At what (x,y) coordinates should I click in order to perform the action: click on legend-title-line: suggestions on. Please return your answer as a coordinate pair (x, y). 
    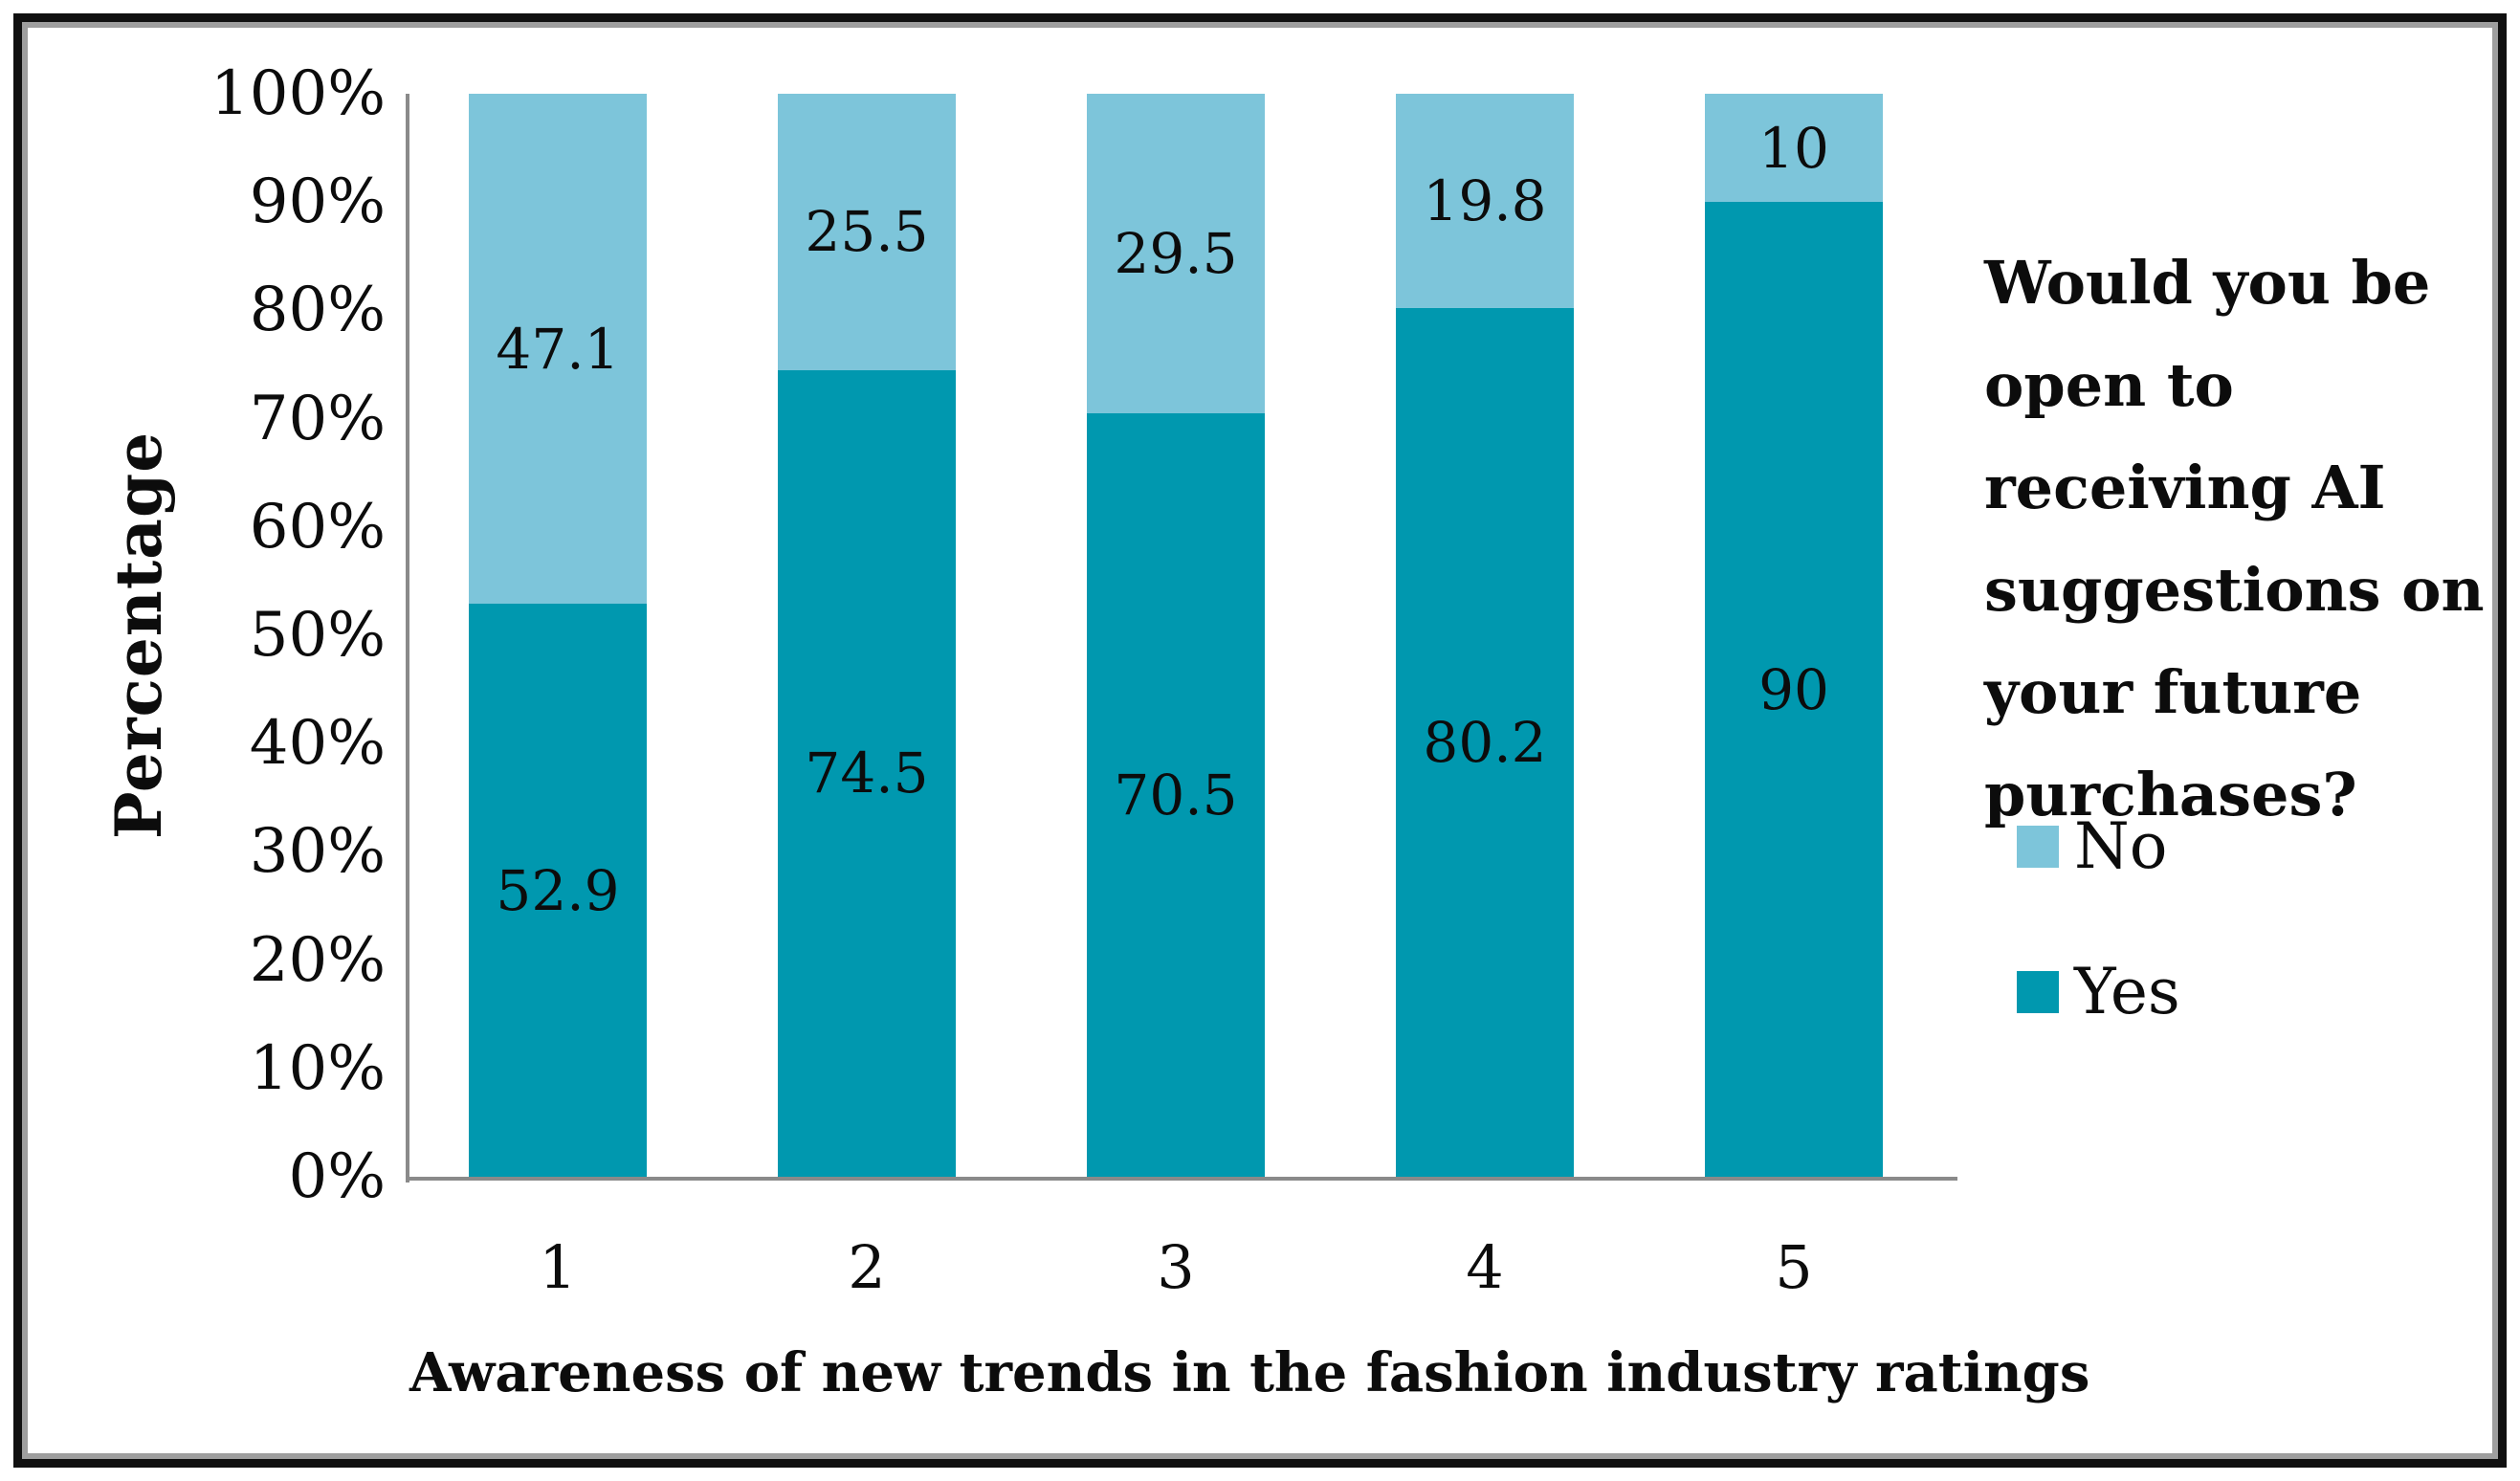
    Looking at the image, I should click on (2235, 590).